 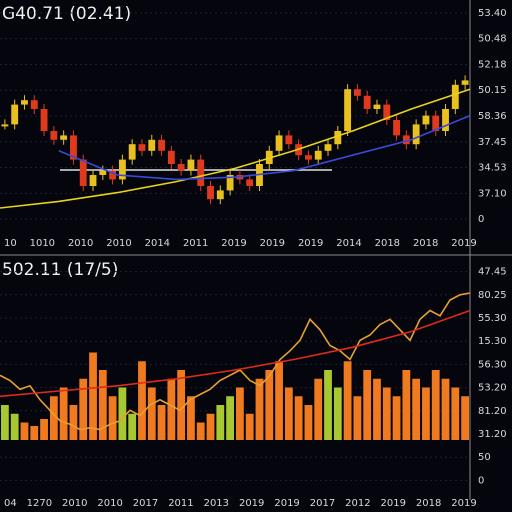 I want to click on x-label: 1270, so click(x=39, y=503).